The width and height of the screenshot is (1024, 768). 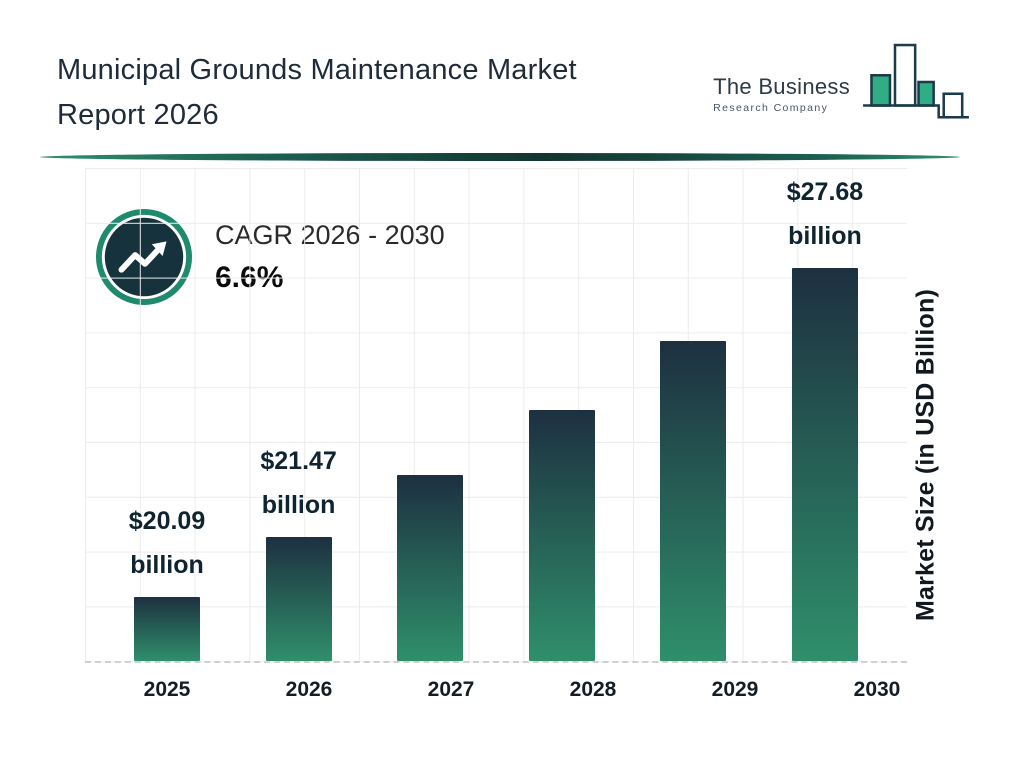 What do you see at coordinates (877, 689) in the screenshot?
I see `x-tick-2030: 2030` at bounding box center [877, 689].